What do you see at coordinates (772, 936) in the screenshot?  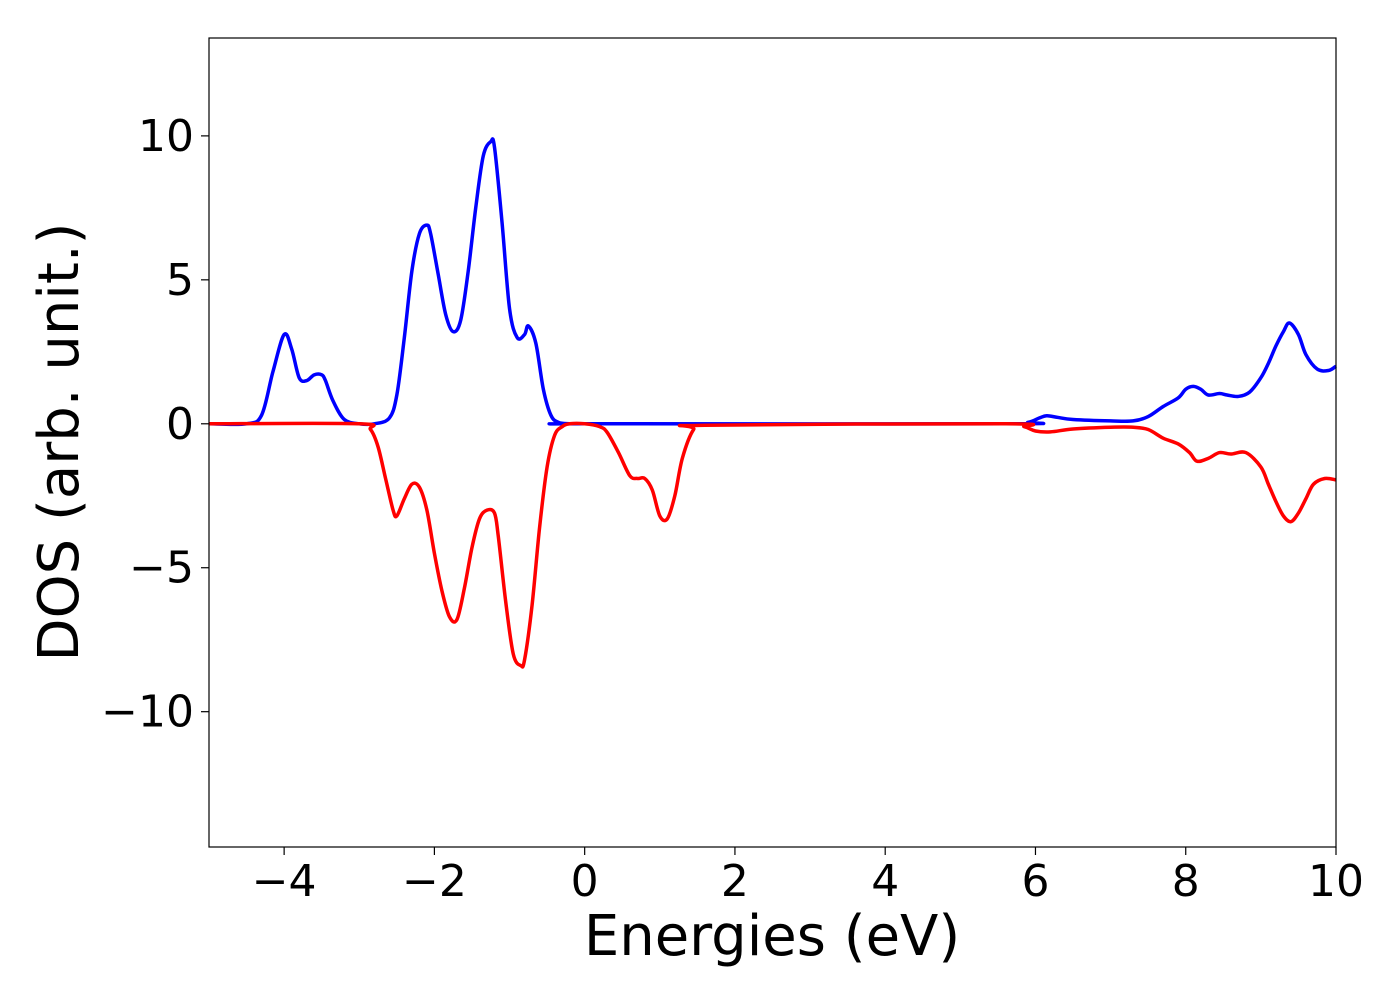 I see `x-axis-label: Energies (eV)` at bounding box center [772, 936].